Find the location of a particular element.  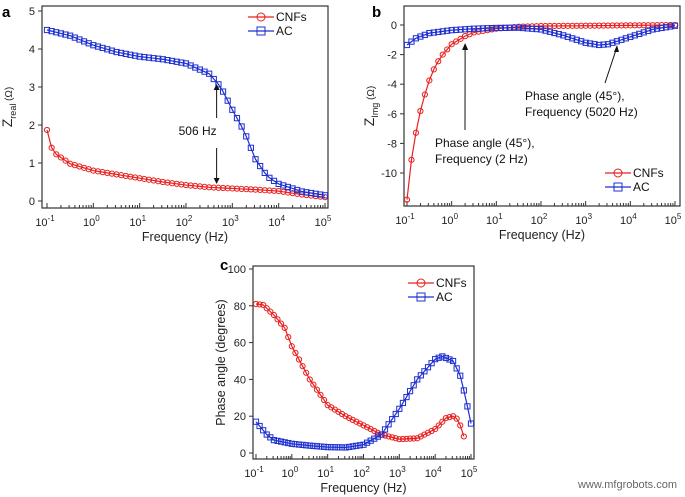

y-tick-label: 3 is located at coordinates (32, 88).